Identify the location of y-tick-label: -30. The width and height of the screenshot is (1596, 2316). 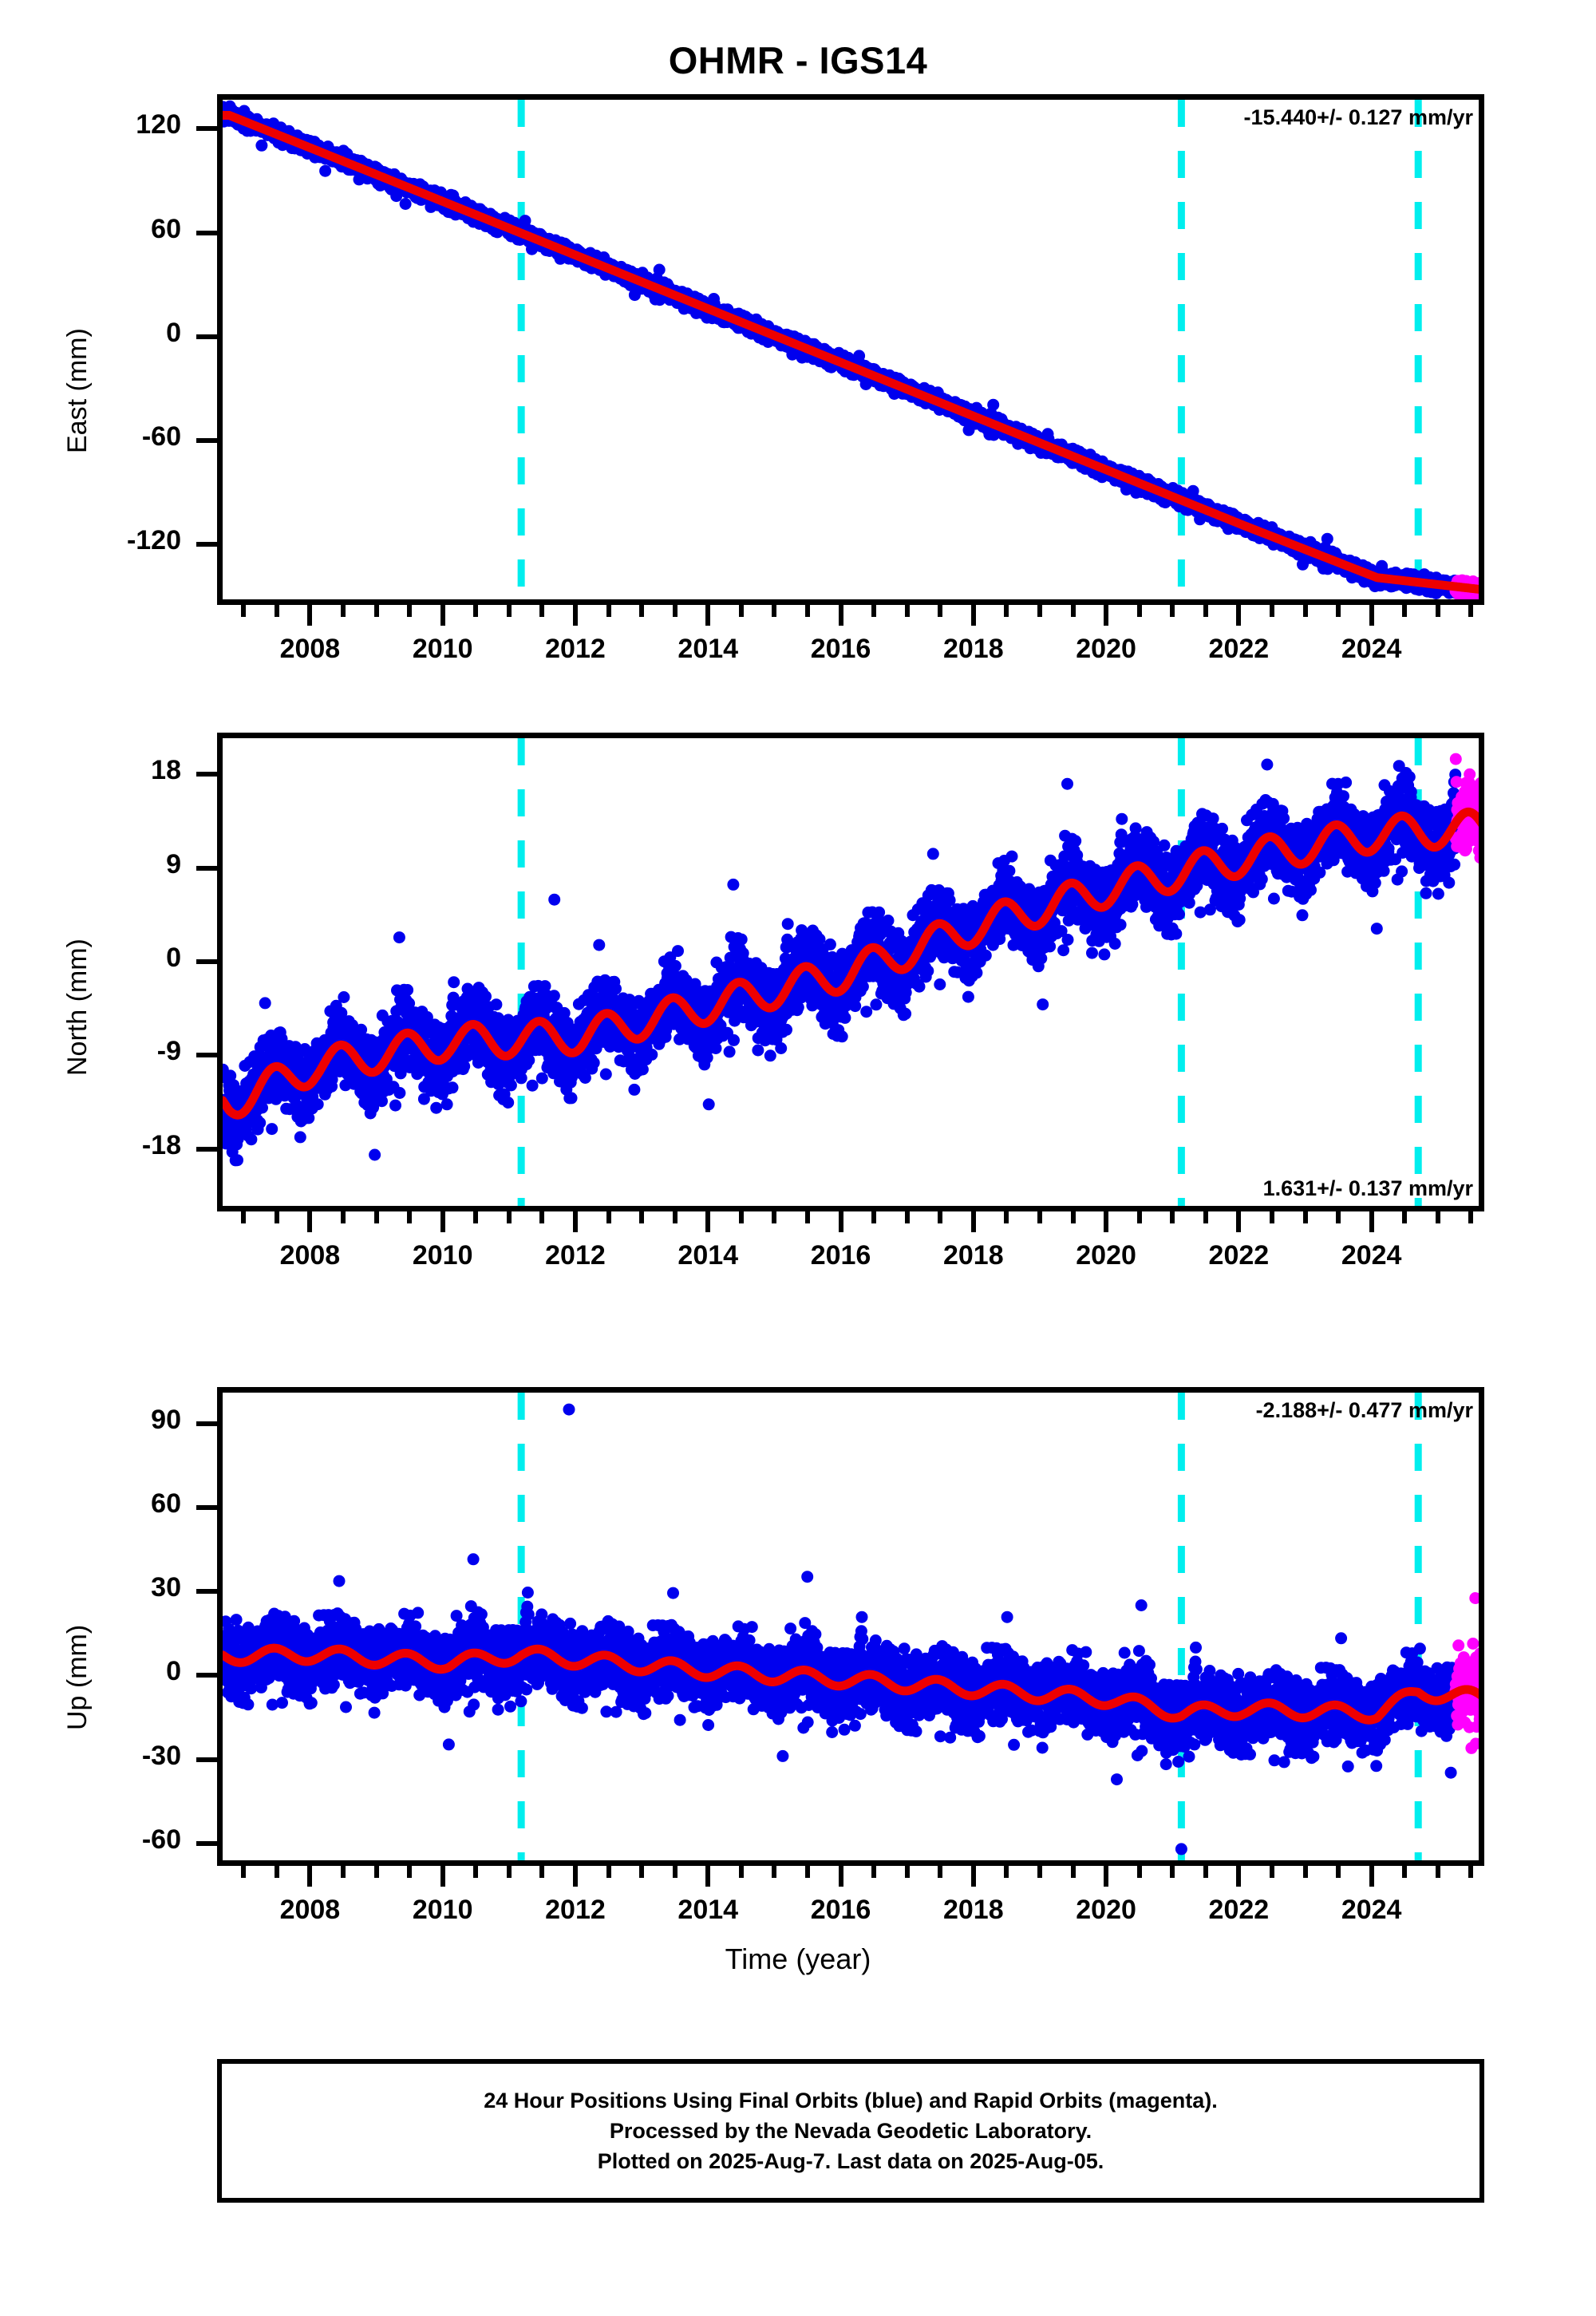
(99, 1756).